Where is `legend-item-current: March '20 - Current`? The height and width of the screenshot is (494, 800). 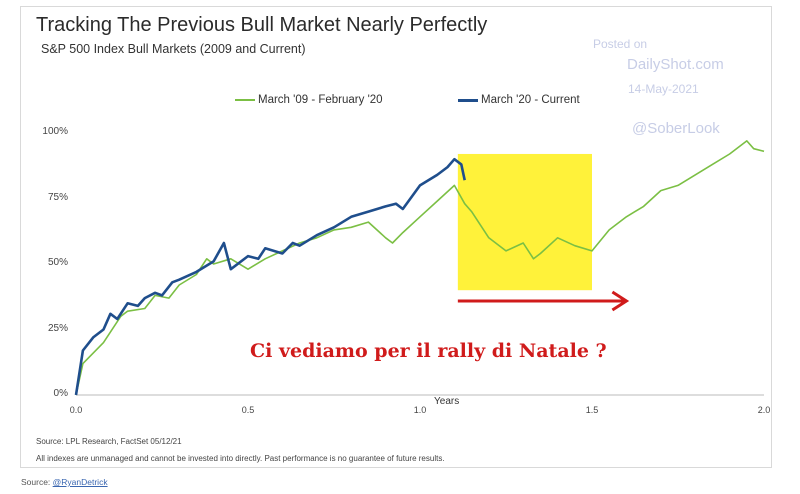 legend-item-current: March '20 - Current is located at coordinates (519, 100).